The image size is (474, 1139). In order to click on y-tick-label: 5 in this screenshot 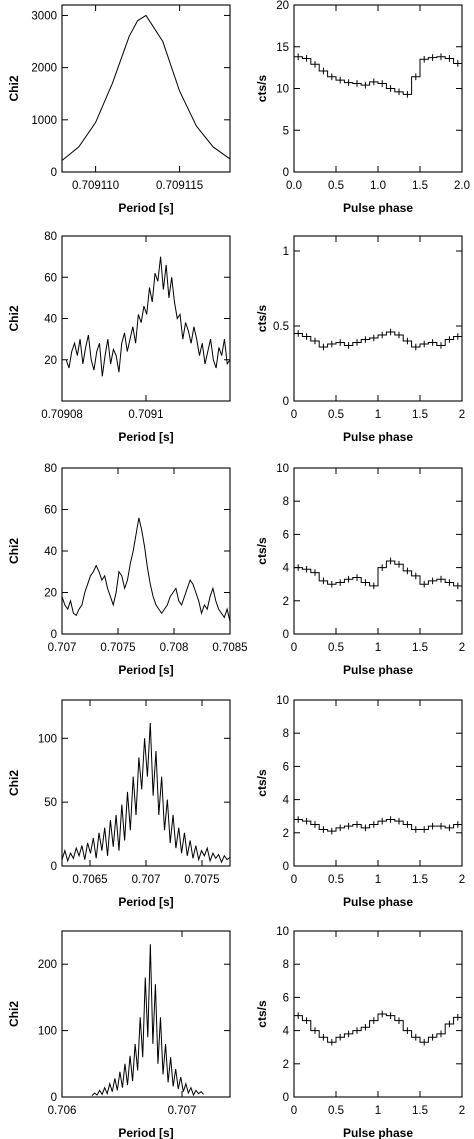, I will do `click(286, 131)`.